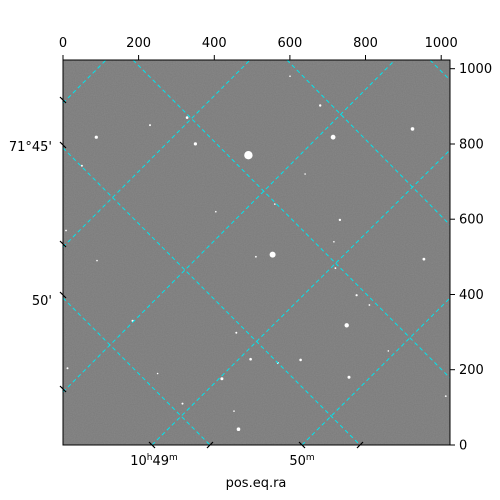 The height and width of the screenshot is (500, 500). I want to click on right-tick-label: 400, so click(471, 295).